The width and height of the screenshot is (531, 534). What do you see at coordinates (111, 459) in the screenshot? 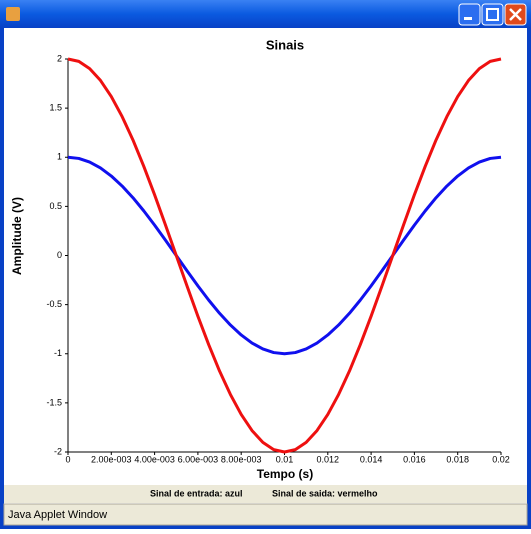
I see `x-tick-label: 2.00e-003` at bounding box center [111, 459].